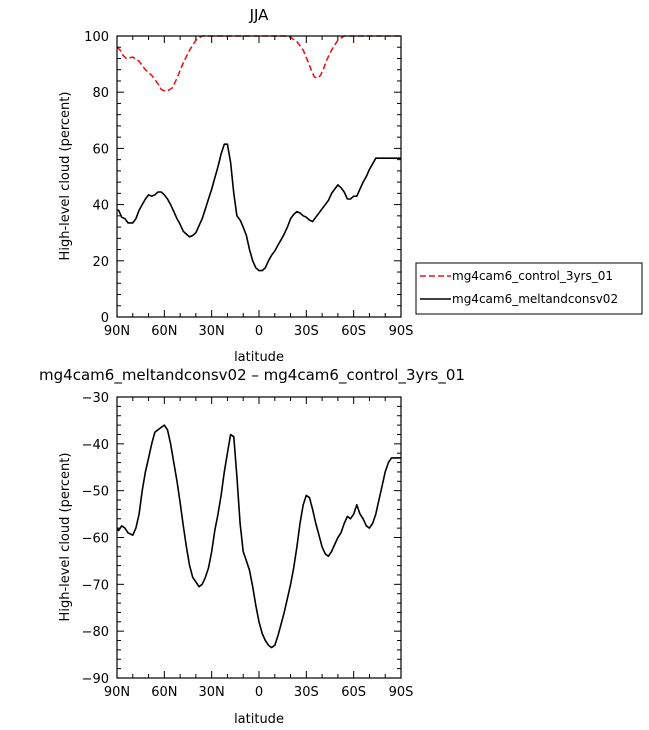  I want to click on chart-bottom-x-tick-label: 90S, so click(401, 692).